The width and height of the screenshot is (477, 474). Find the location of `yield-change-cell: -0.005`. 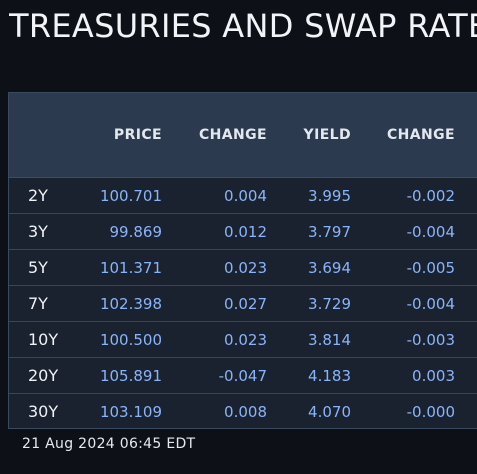

yield-change-cell: -0.005 is located at coordinates (430, 268).